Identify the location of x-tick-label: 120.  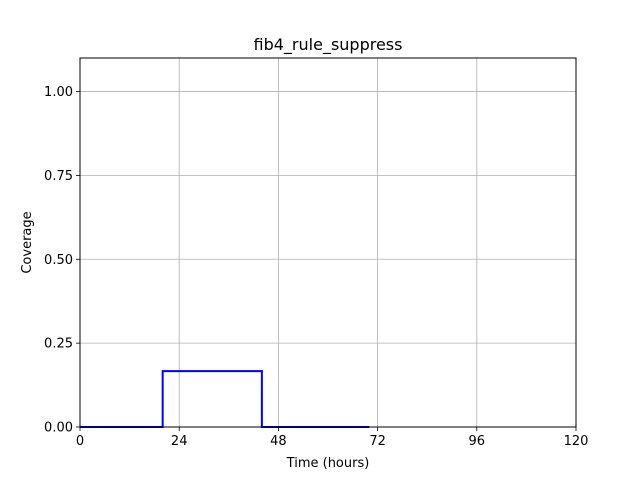
(576, 441).